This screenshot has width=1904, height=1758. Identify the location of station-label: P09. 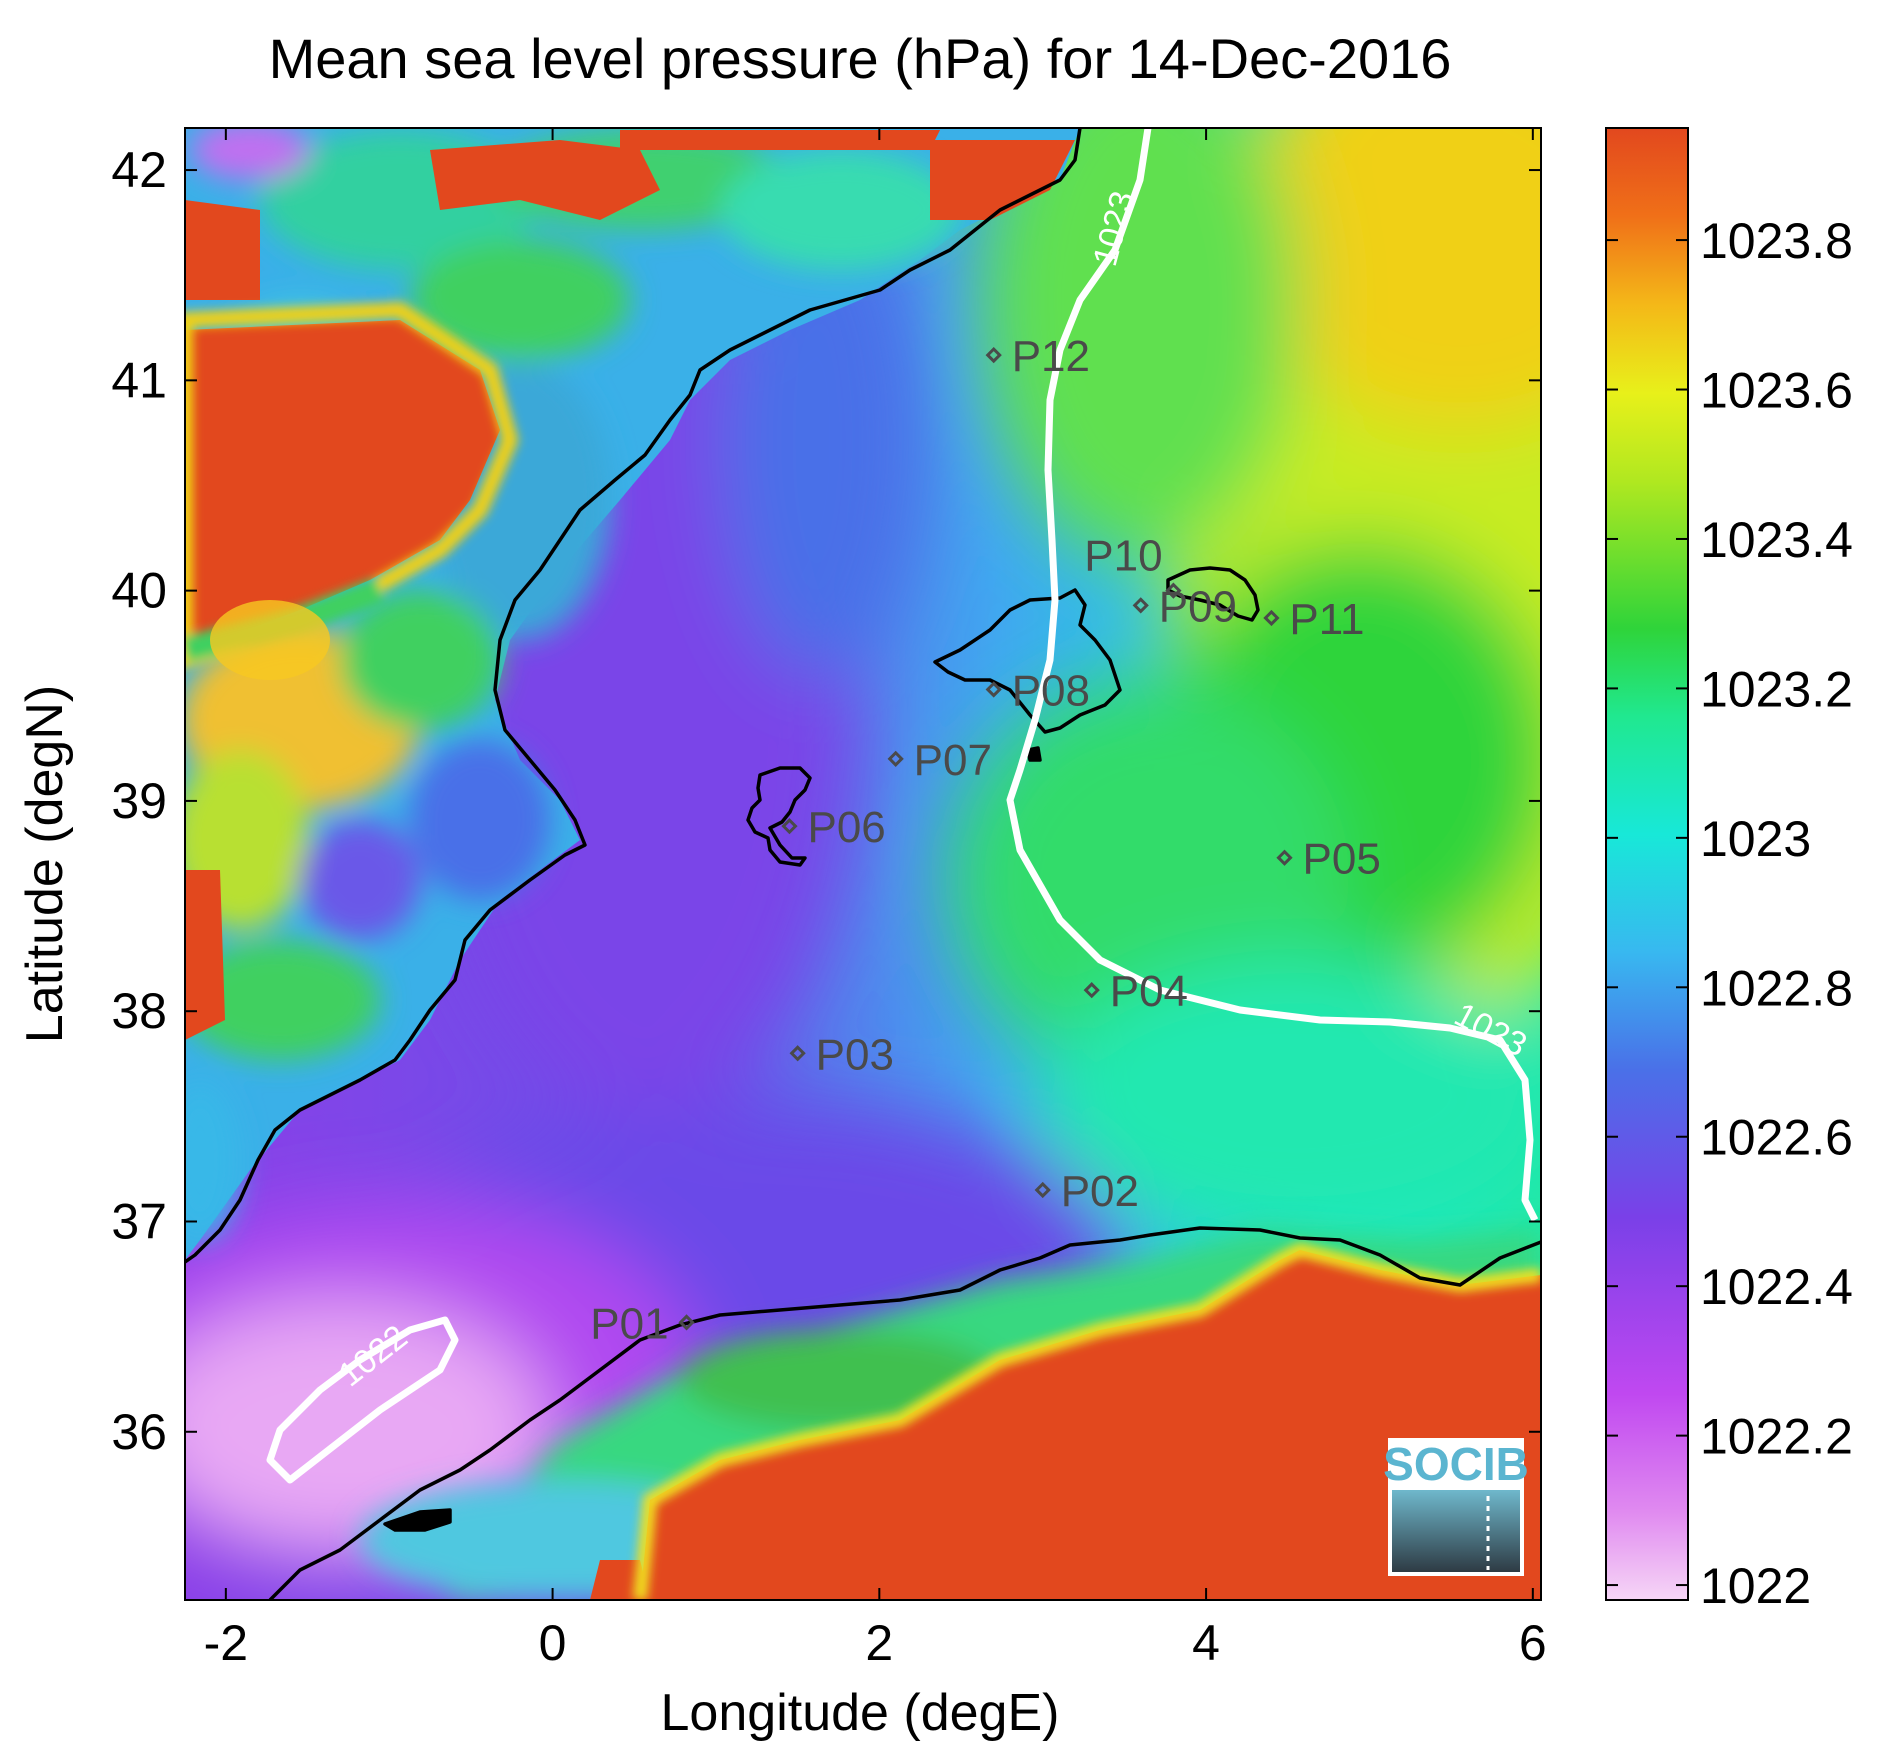
(1198, 606).